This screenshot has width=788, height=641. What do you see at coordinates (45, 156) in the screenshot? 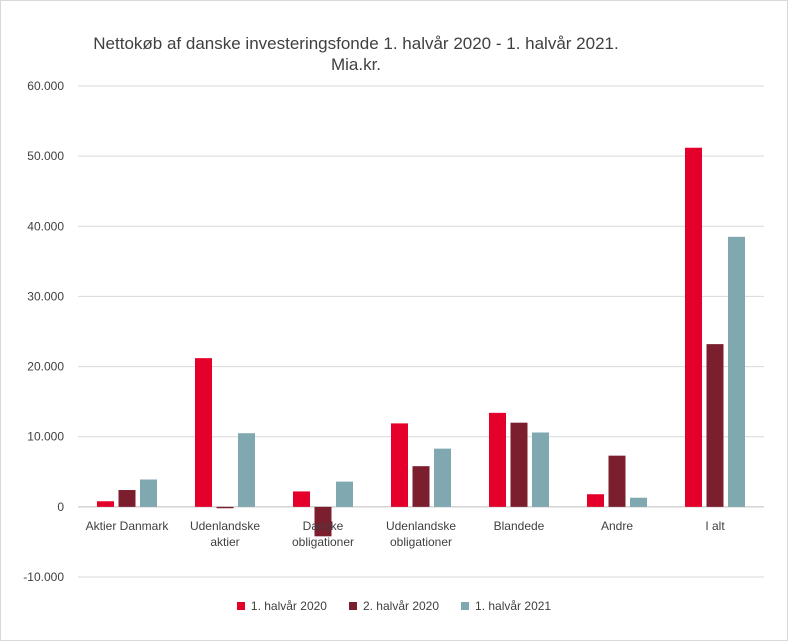
I see `y-tick-label: 50.000` at bounding box center [45, 156].